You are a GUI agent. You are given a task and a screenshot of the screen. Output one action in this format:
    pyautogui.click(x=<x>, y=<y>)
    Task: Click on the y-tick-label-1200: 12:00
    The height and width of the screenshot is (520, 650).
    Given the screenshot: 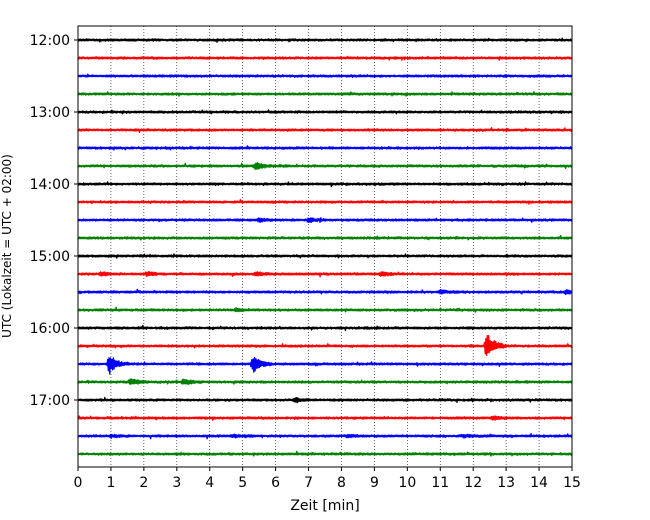 What is the action you would take?
    pyautogui.click(x=50, y=41)
    